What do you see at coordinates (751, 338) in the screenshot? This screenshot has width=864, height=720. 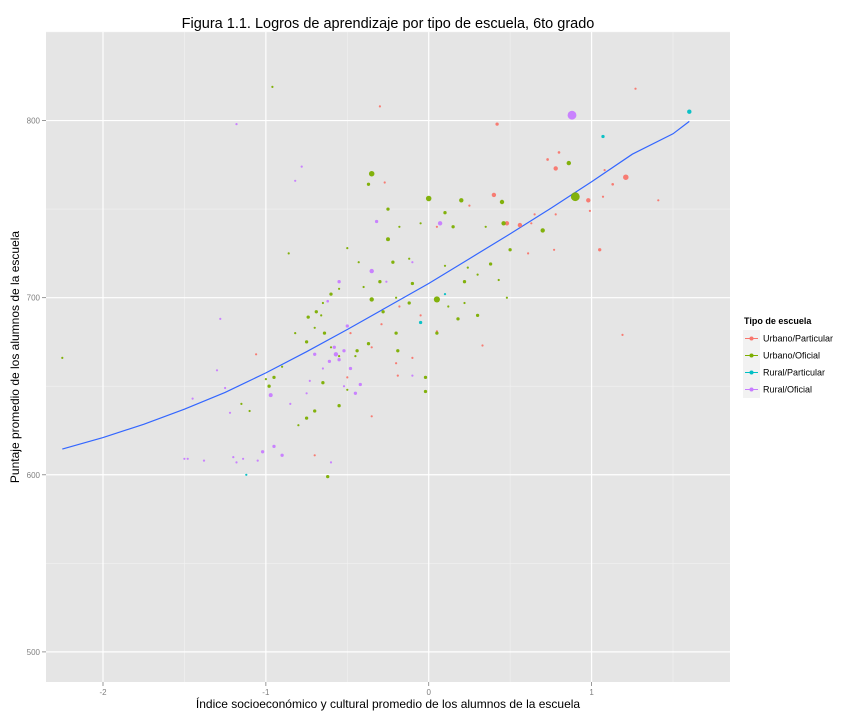 I see `legend-key-urbano-particular` at bounding box center [751, 338].